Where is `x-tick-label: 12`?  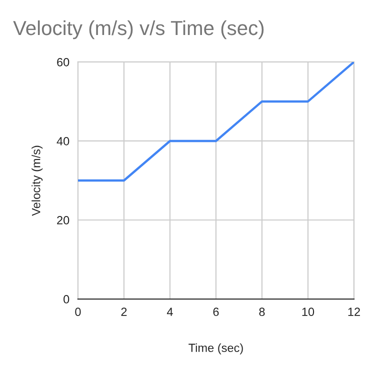
x-tick-label: 12 is located at coordinates (354, 312).